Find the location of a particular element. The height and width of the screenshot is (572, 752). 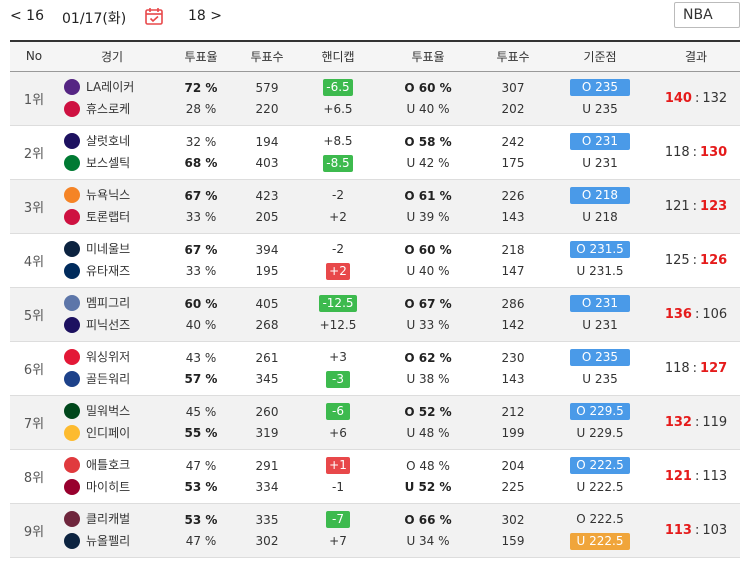

date-navigation: < 16 01/17(화) 18 > NBA is located at coordinates (376, 18).